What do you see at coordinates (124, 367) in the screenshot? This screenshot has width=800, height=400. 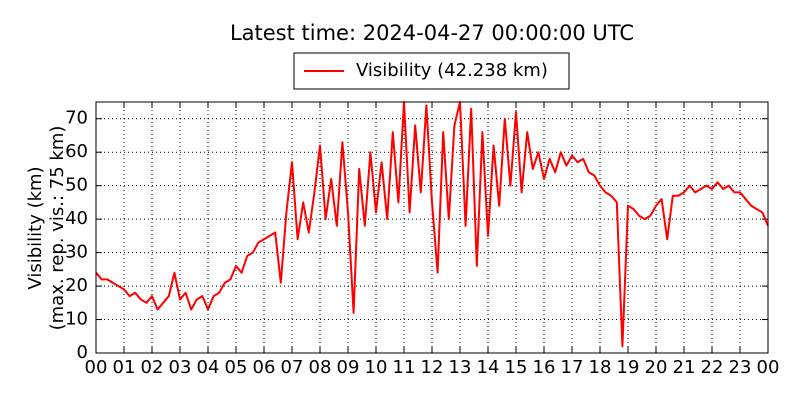 I see `x-tick-label: 01` at bounding box center [124, 367].